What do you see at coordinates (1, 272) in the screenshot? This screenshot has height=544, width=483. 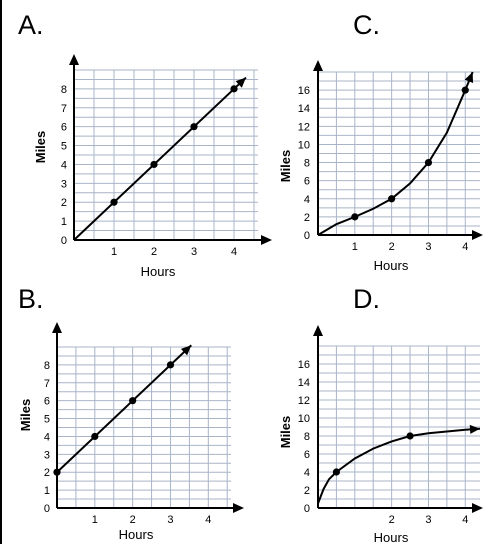 I see `left-border-line` at bounding box center [1, 272].